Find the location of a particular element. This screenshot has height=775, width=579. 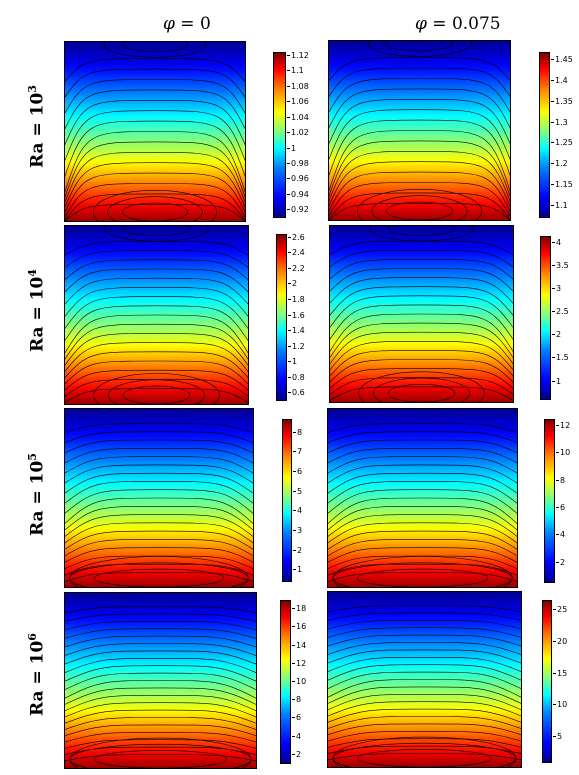

colorbar-tick-label: 1.15 is located at coordinates (562, 184).